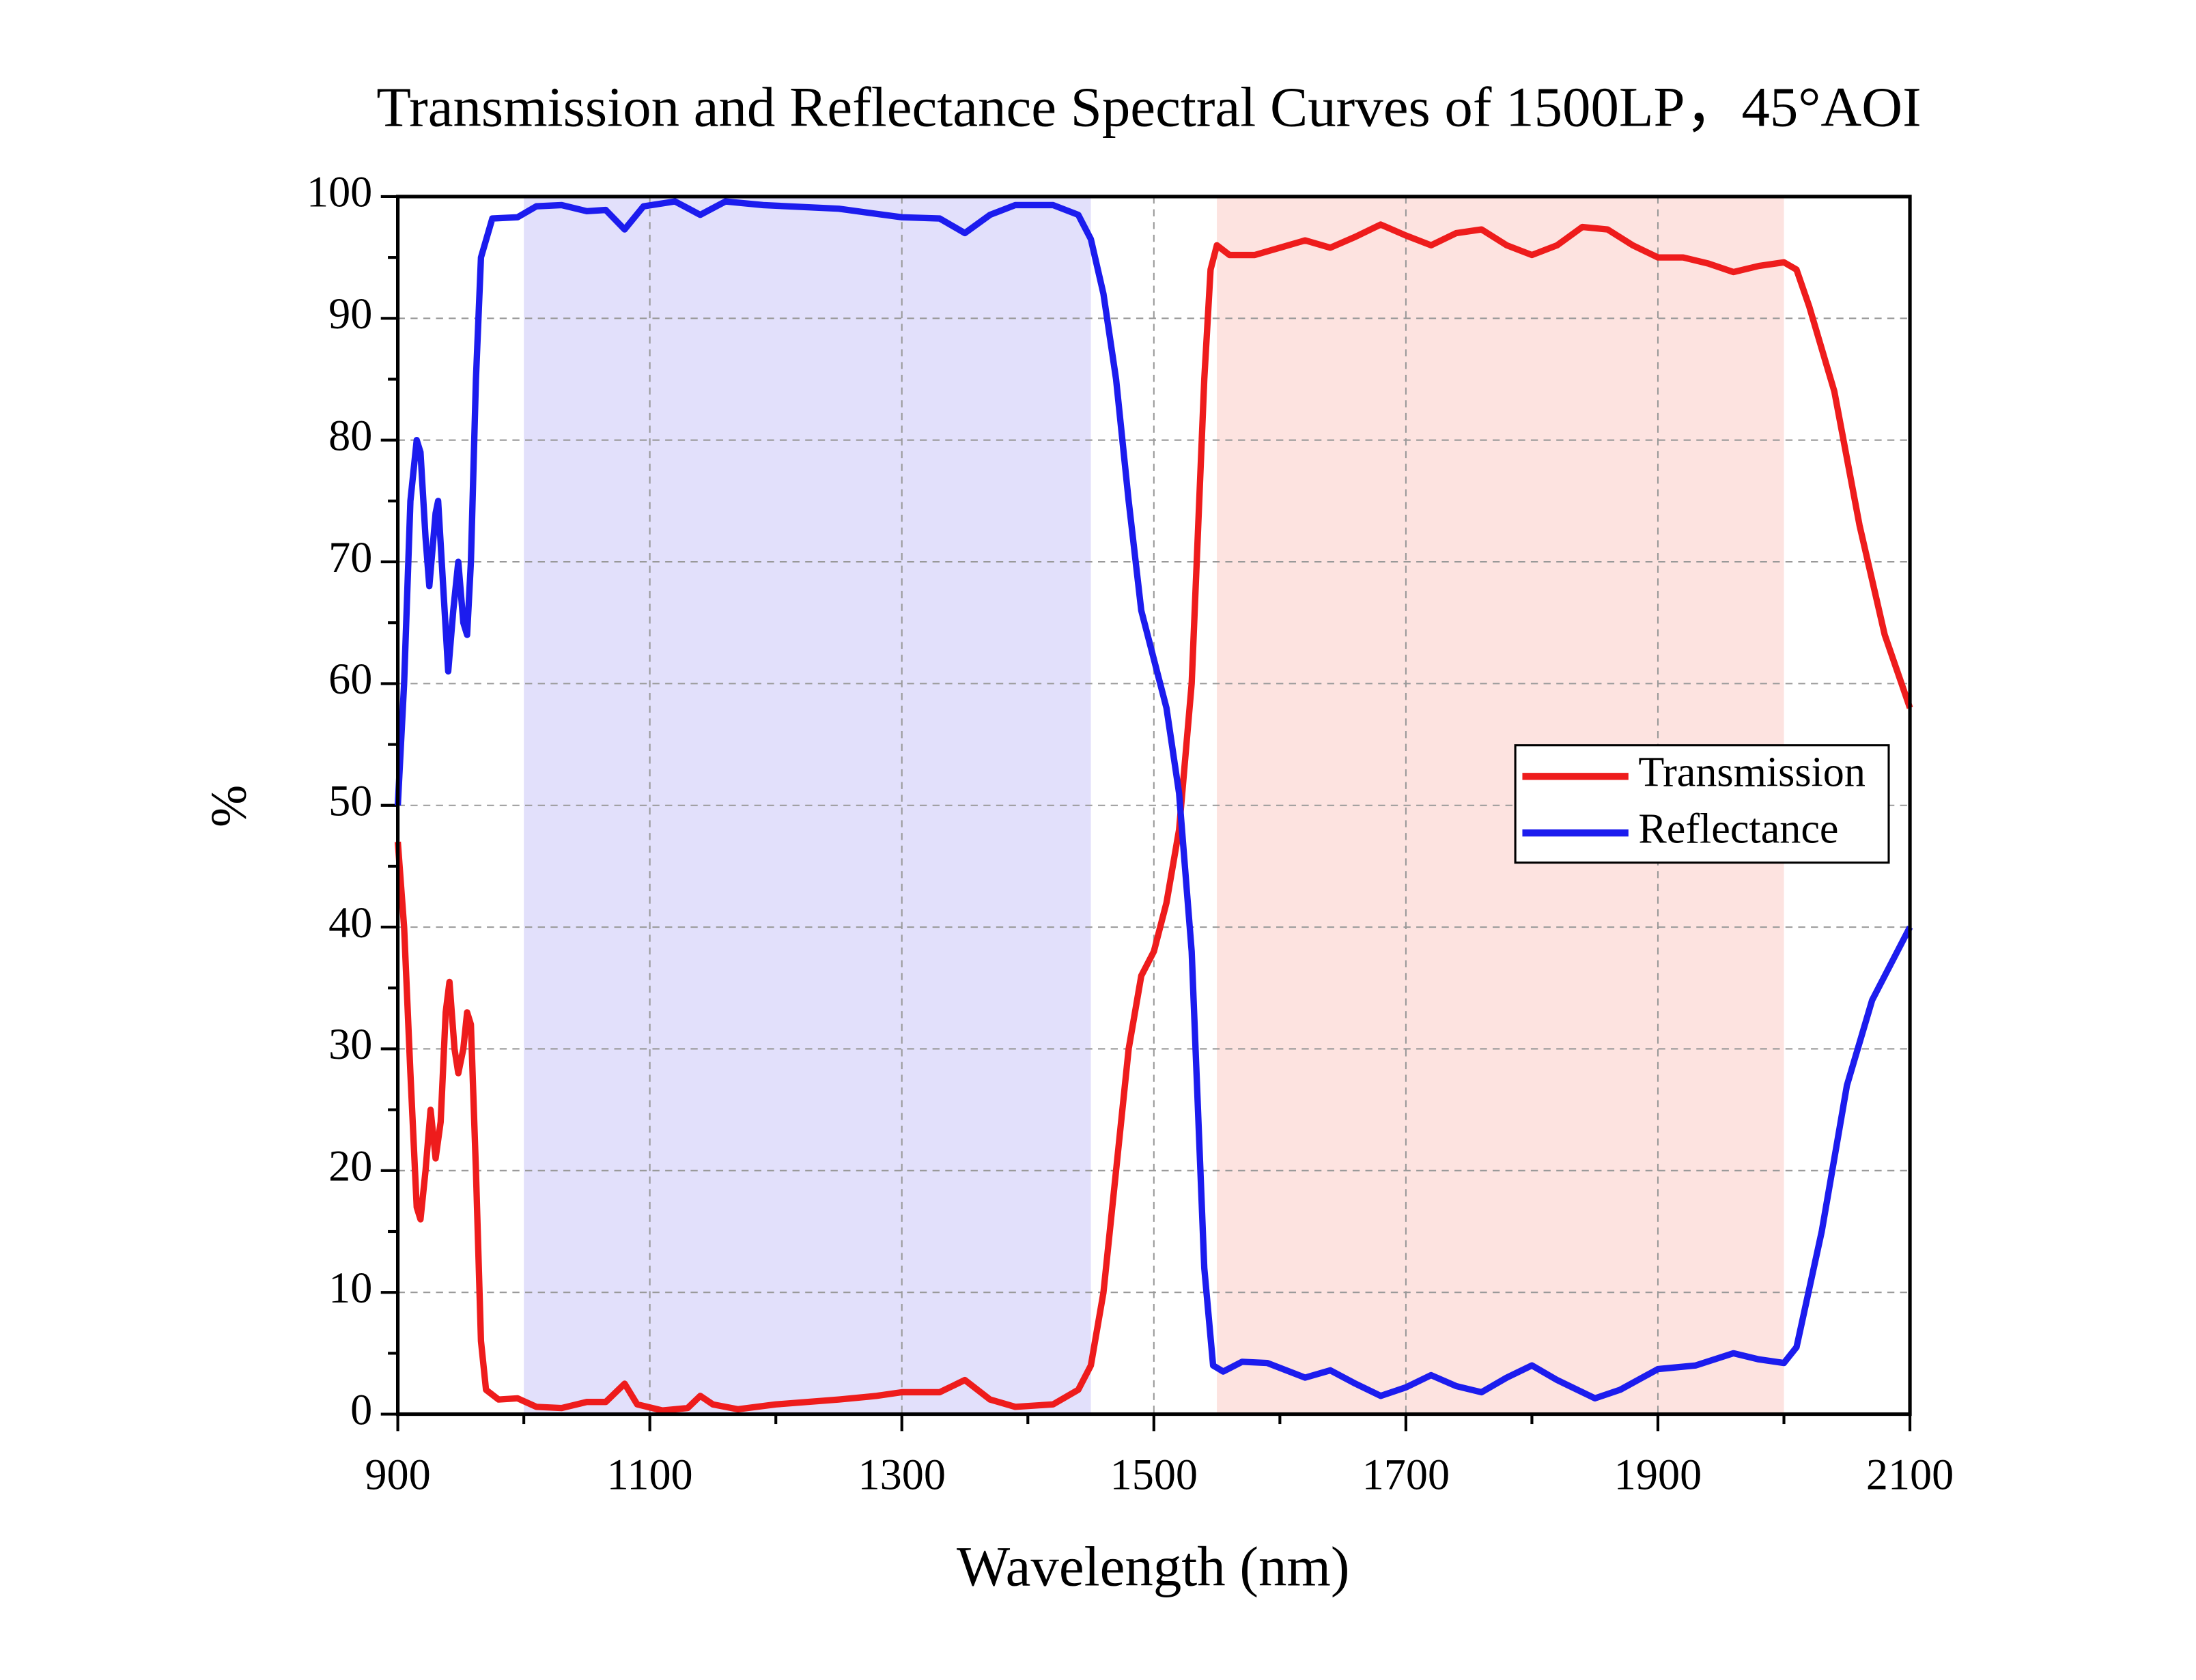 The width and height of the screenshot is (2196, 1680). Describe the element at coordinates (650, 1475) in the screenshot. I see `x-tick-label: 1100` at that location.